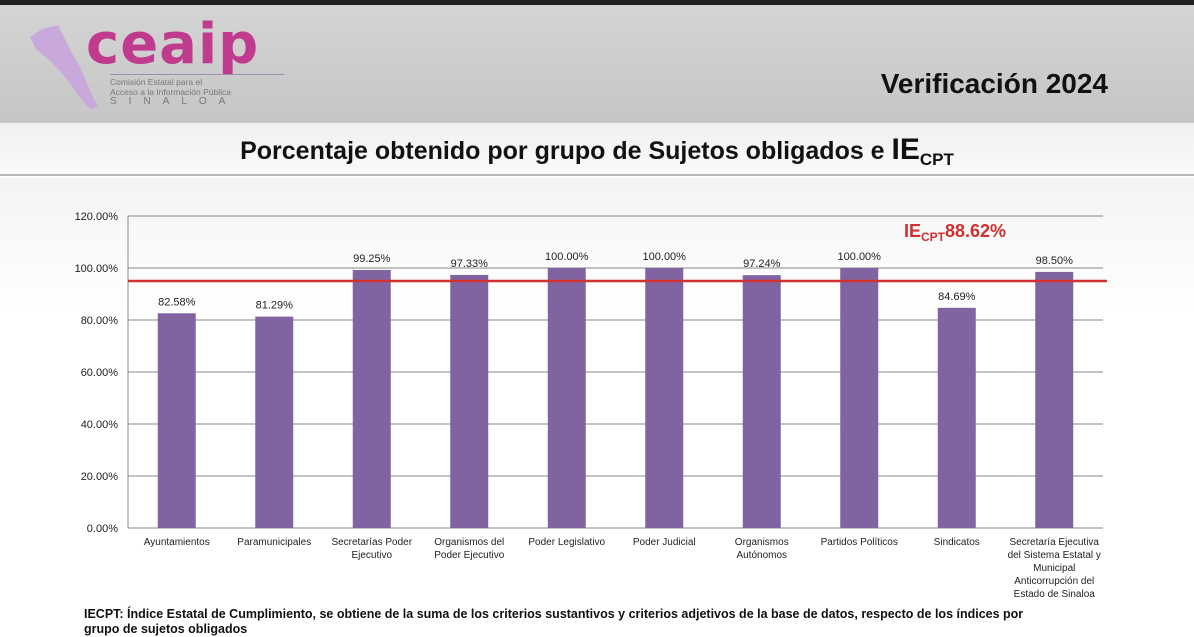  I want to click on x-tick-label: del Sistema Estatal y, so click(1054, 555).